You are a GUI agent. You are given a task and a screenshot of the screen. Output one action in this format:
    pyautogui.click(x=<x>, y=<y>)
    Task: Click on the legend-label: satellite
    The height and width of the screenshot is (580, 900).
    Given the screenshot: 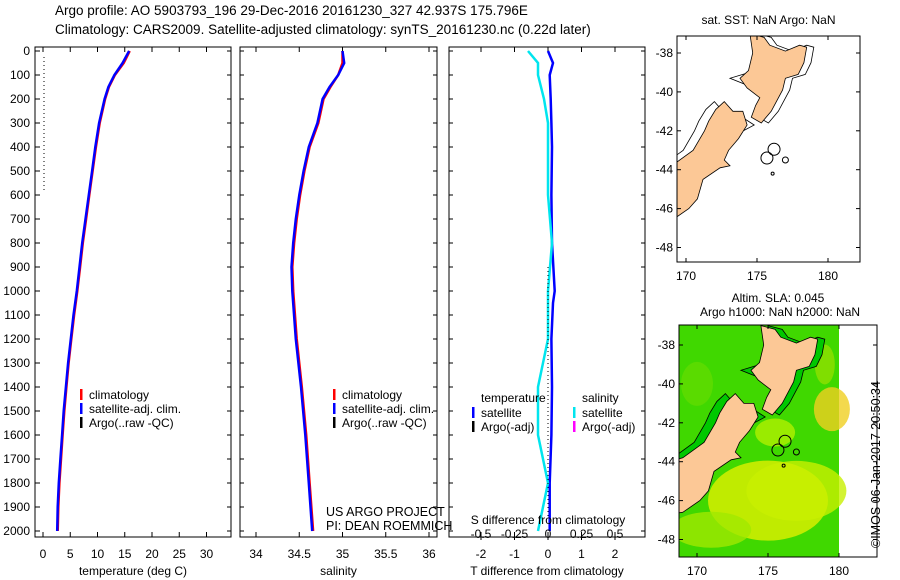 What is the action you would take?
    pyautogui.click(x=501, y=413)
    